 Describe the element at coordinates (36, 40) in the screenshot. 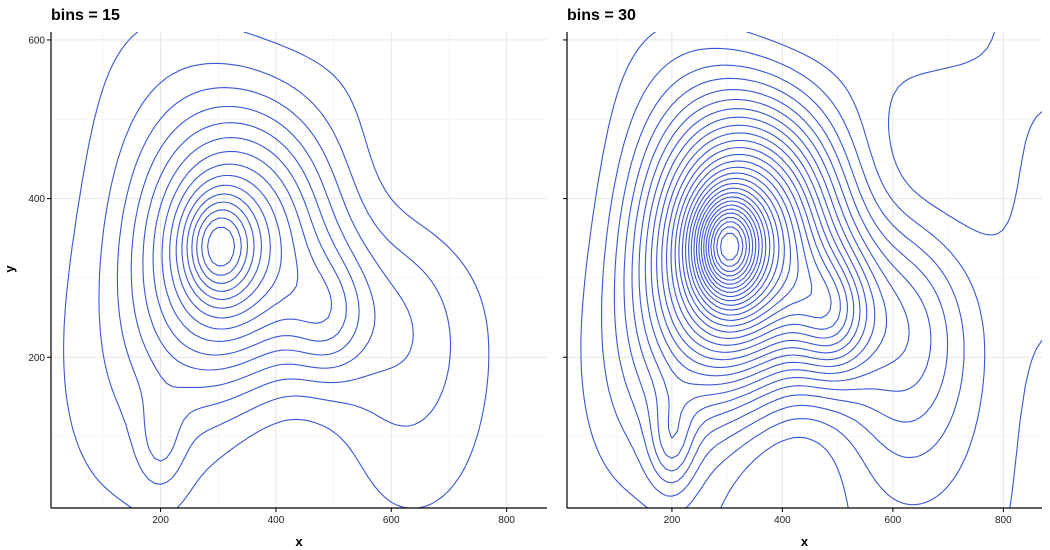

I see `y-tick-label: 600` at that location.